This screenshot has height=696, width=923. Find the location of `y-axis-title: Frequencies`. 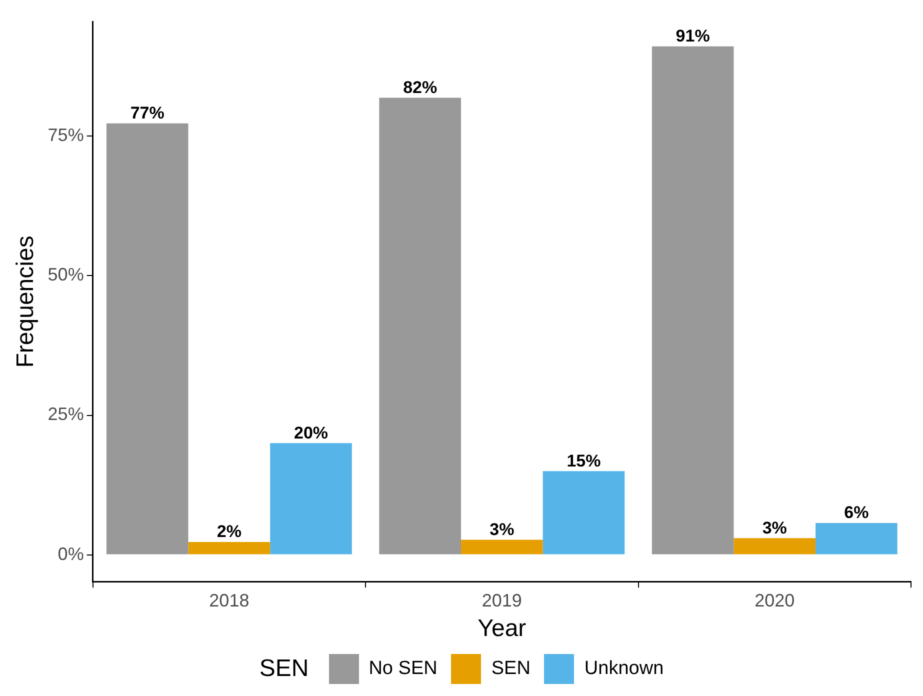

y-axis-title: Frequencies is located at coordinates (26, 302).